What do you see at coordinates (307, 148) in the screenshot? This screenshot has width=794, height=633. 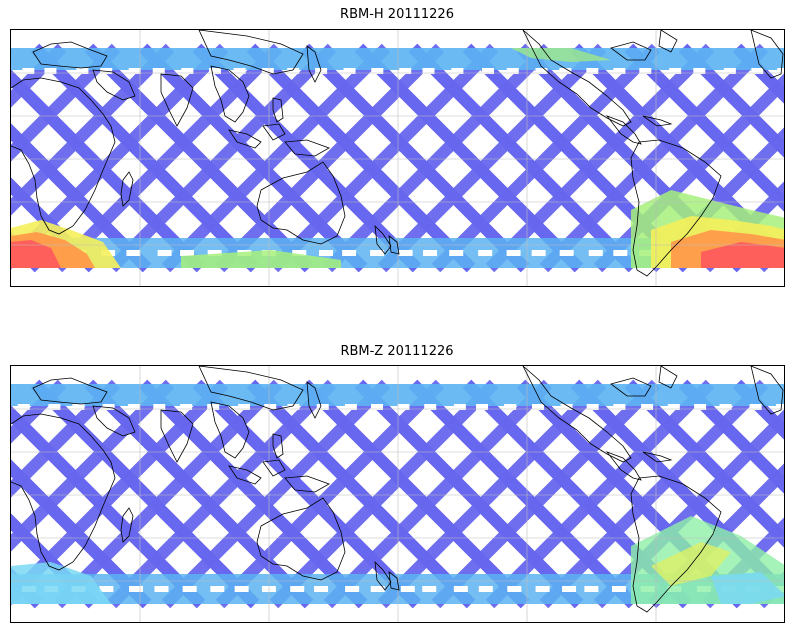 I see `coastline-newGuinea` at bounding box center [307, 148].